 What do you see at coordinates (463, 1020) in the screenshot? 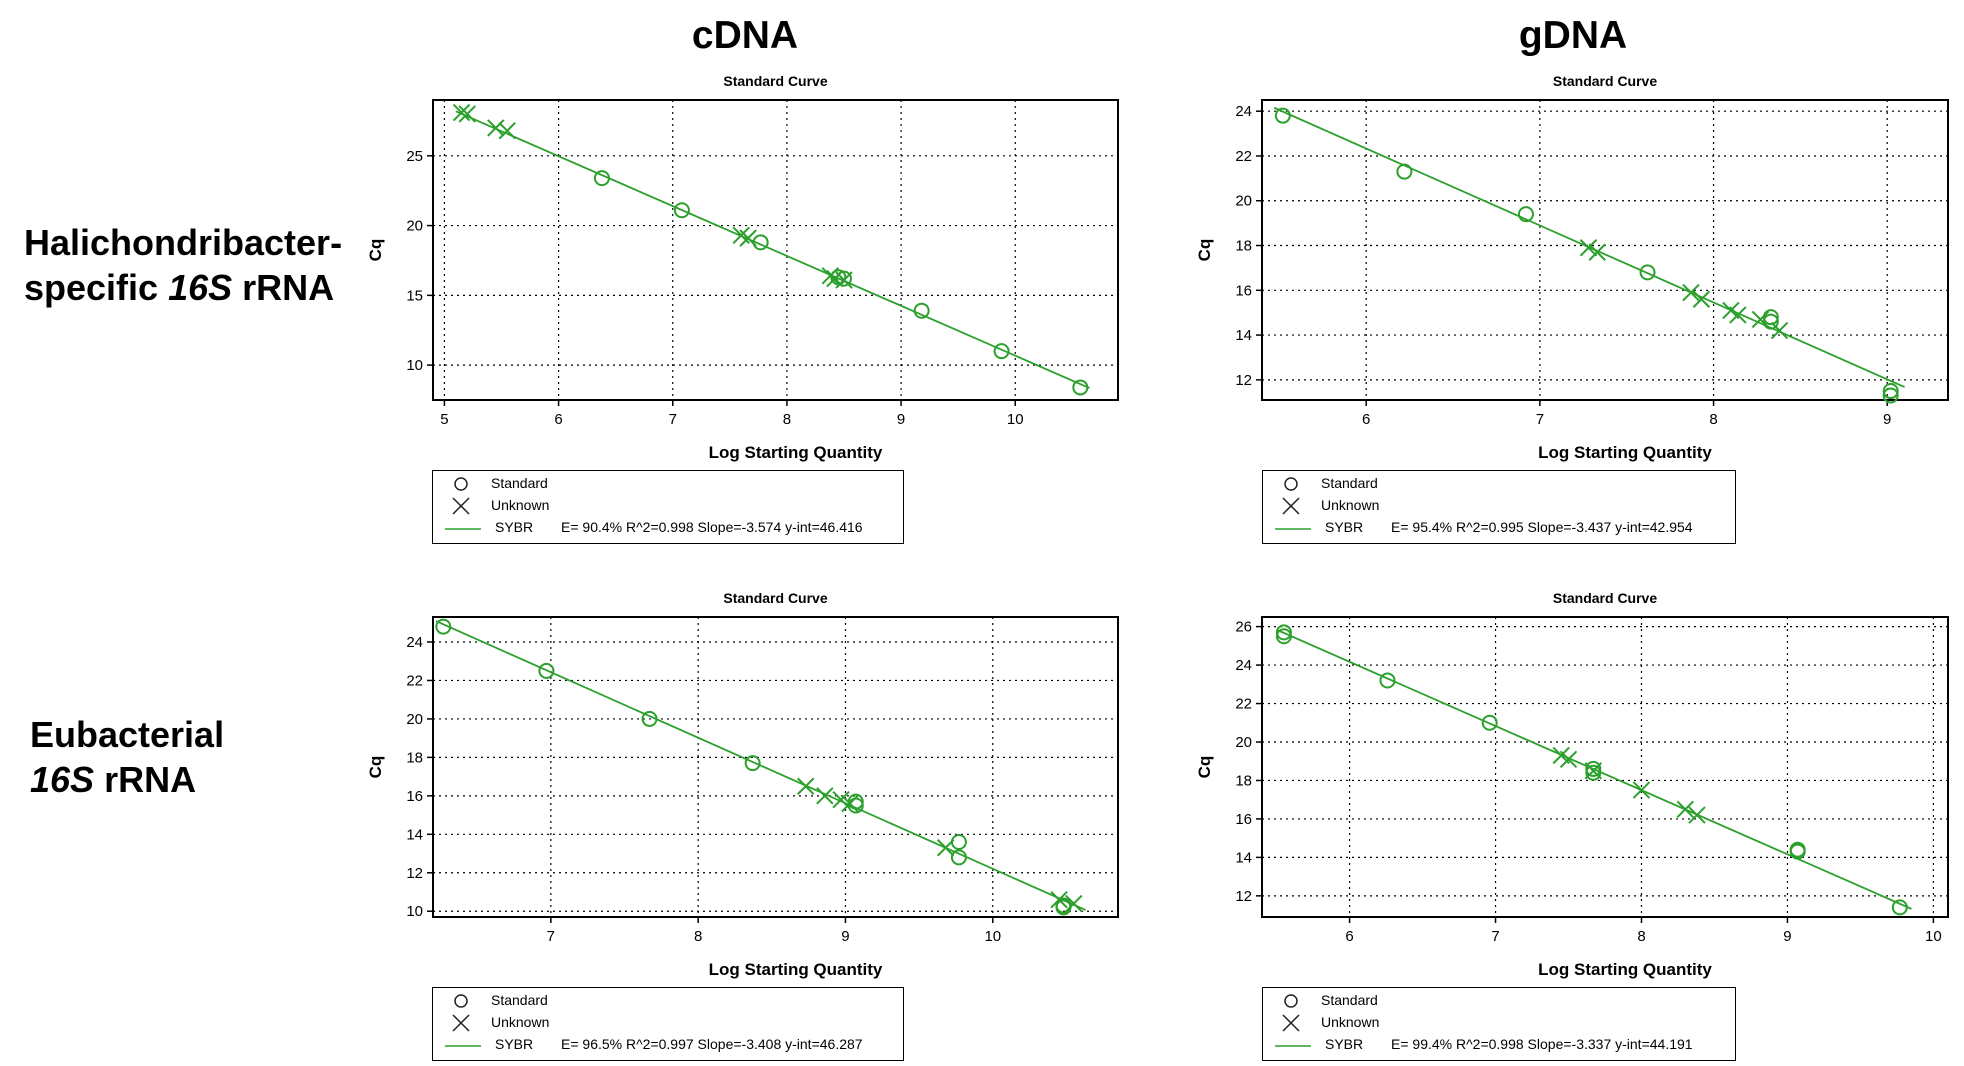
I see `legend-symbols` at bounding box center [463, 1020].